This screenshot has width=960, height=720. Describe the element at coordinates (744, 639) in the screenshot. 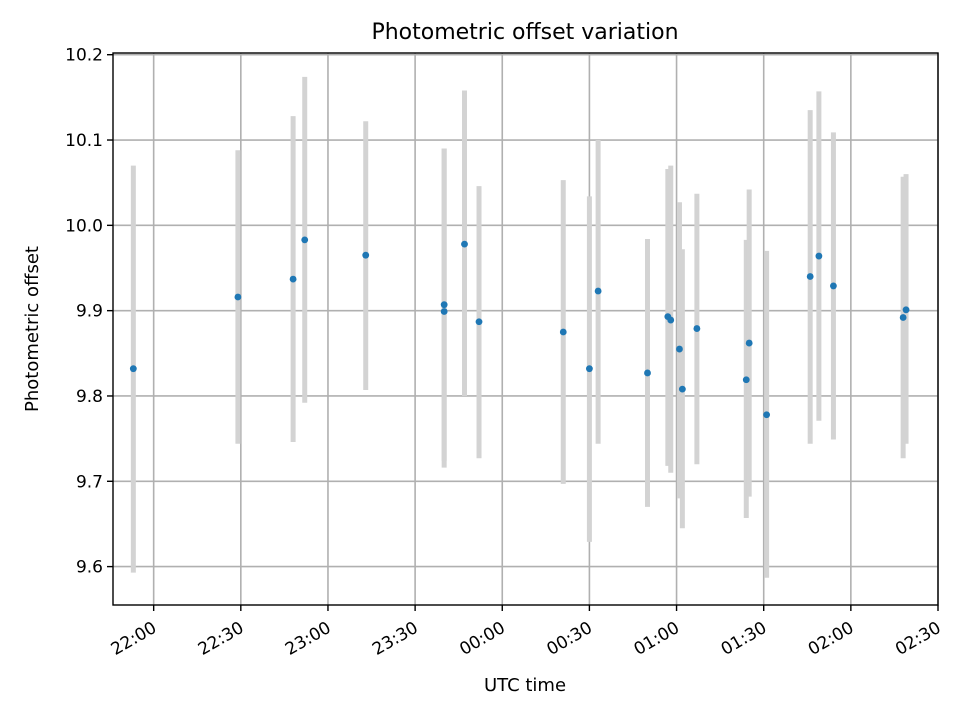

I see `x-tick-label: 01:30` at that location.